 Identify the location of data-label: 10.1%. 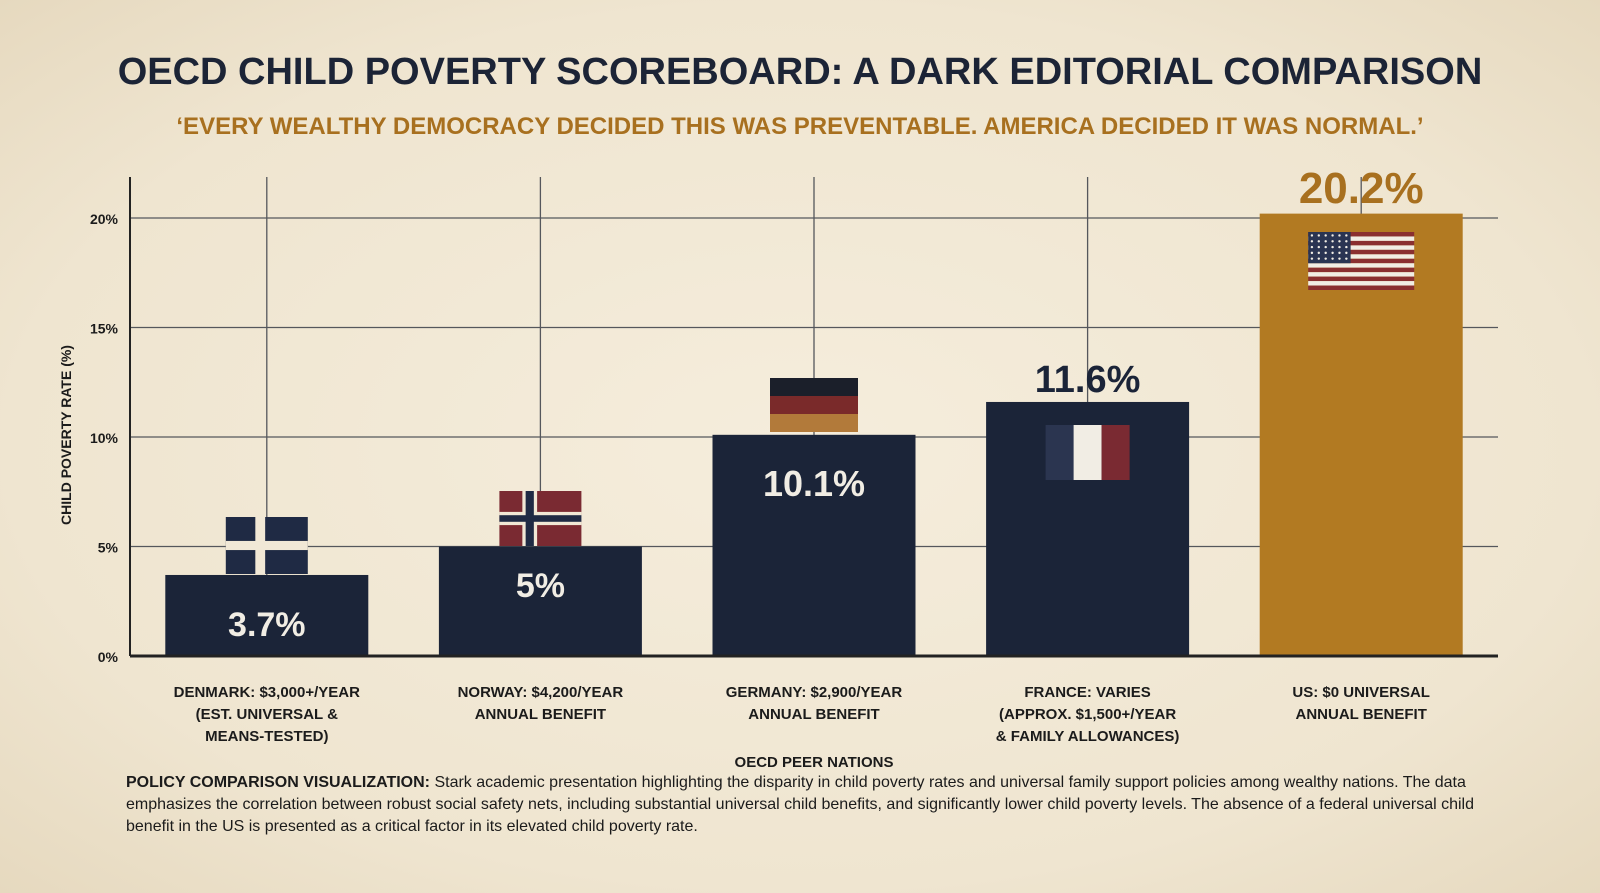
(814, 483).